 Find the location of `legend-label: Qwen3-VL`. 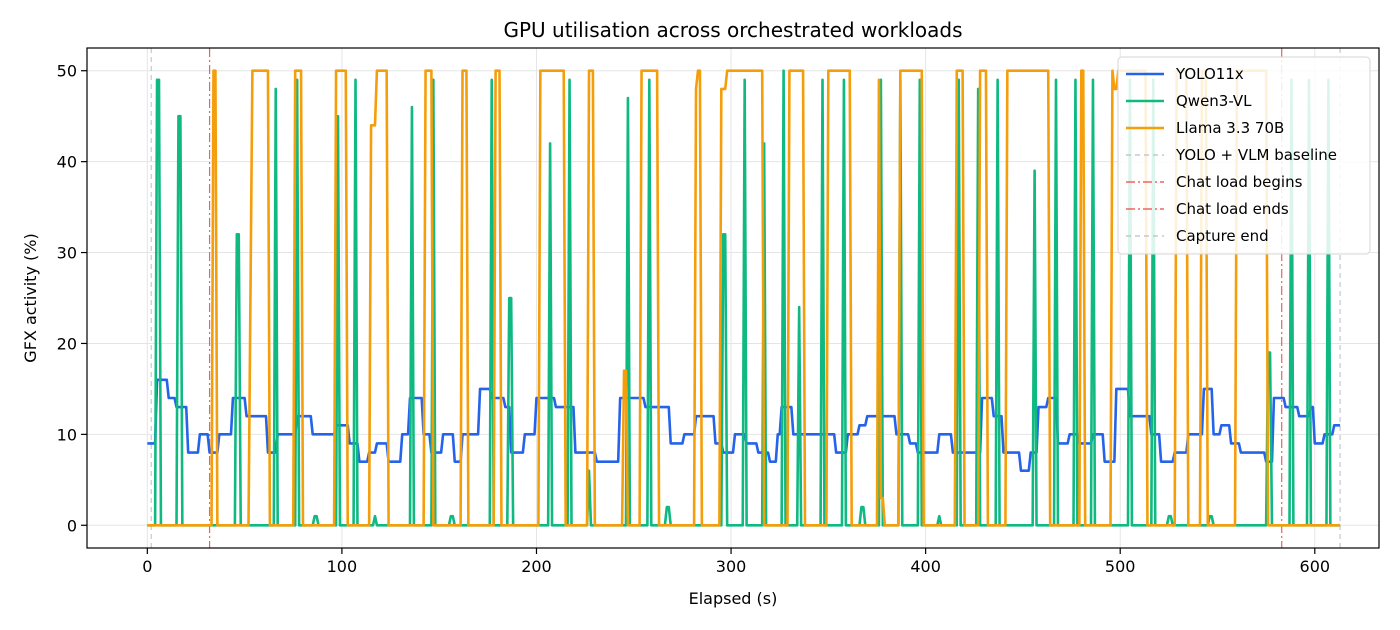

legend-label: Qwen3-VL is located at coordinates (1214, 101).